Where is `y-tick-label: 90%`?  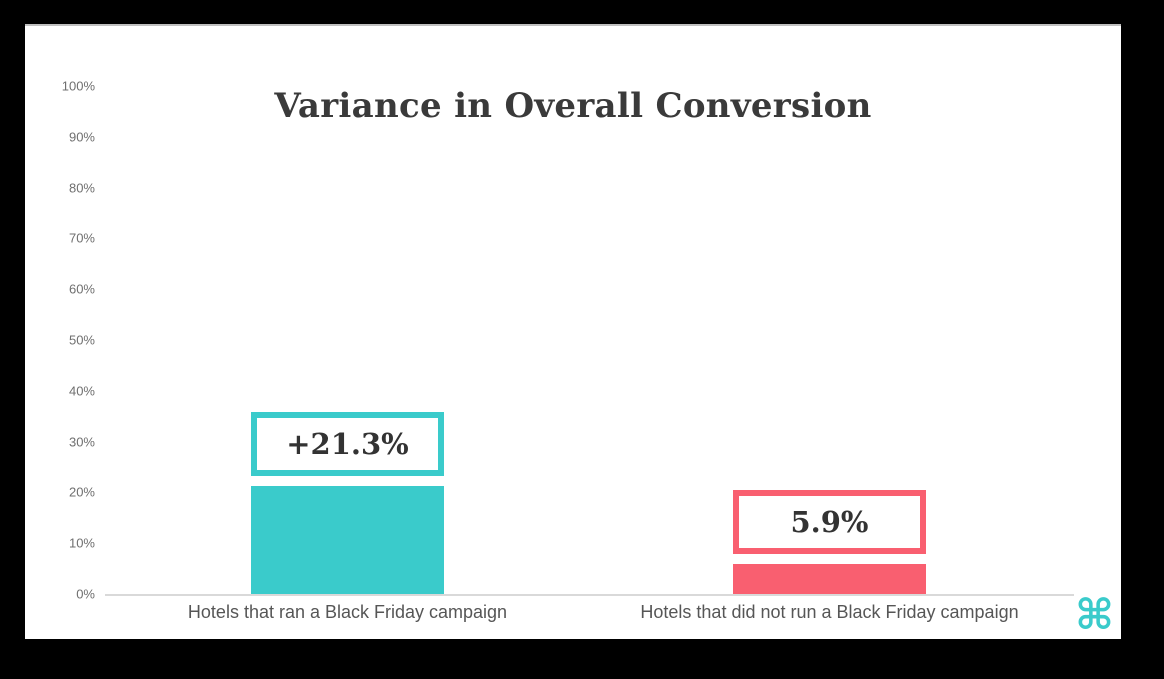 y-tick-label: 90% is located at coordinates (81, 137).